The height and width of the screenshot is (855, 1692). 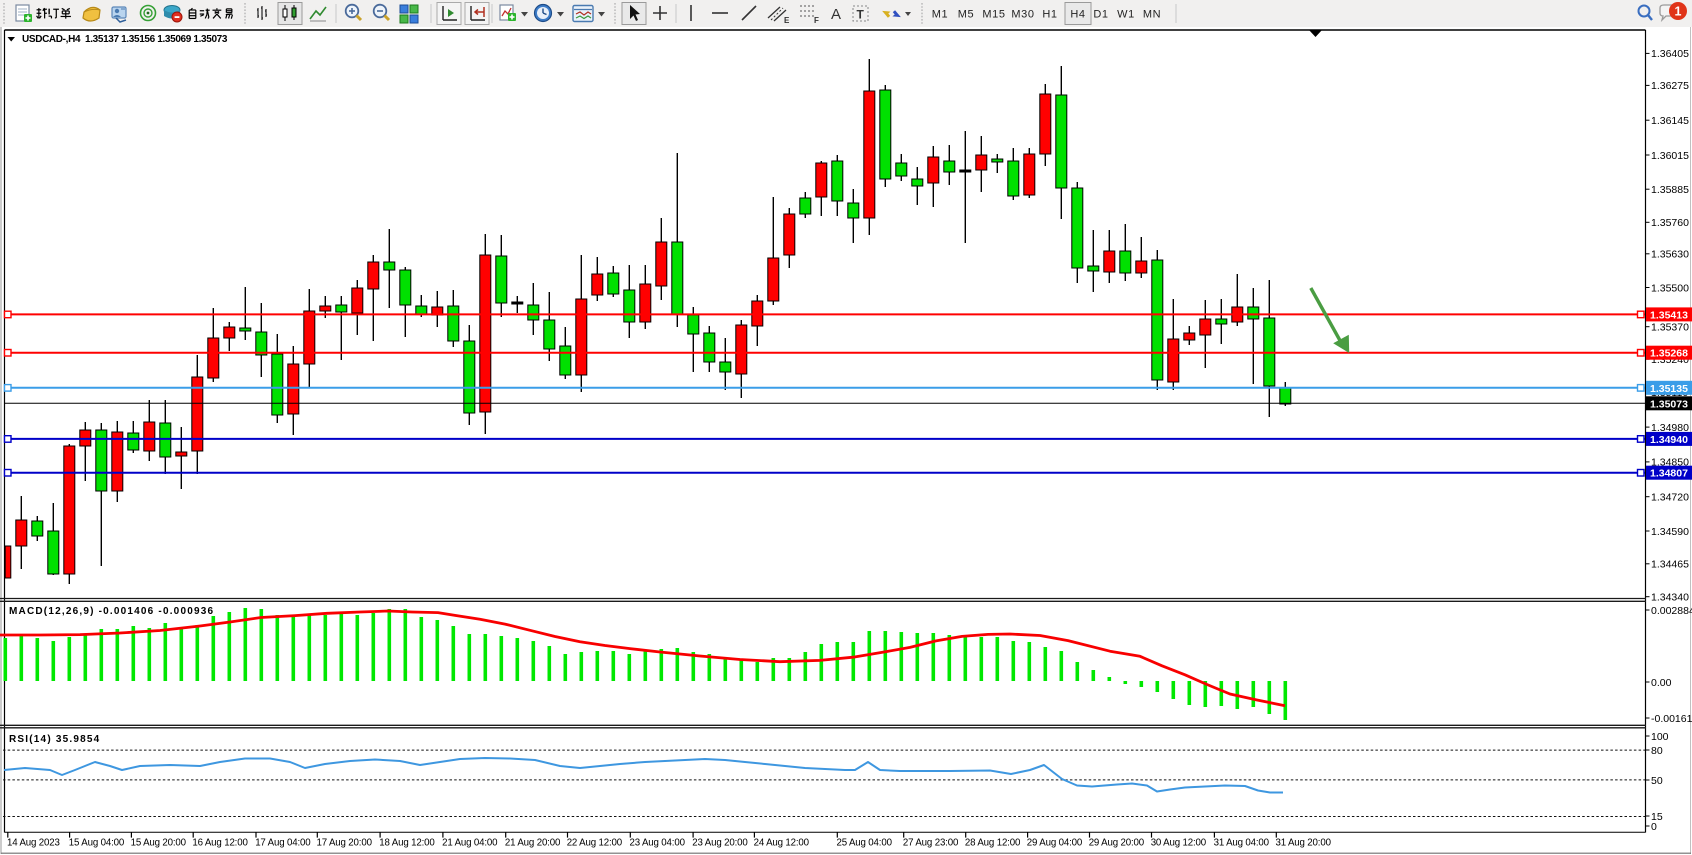 What do you see at coordinates (1670, 86) in the screenshot?
I see `svg-text: 1.36275` at bounding box center [1670, 86].